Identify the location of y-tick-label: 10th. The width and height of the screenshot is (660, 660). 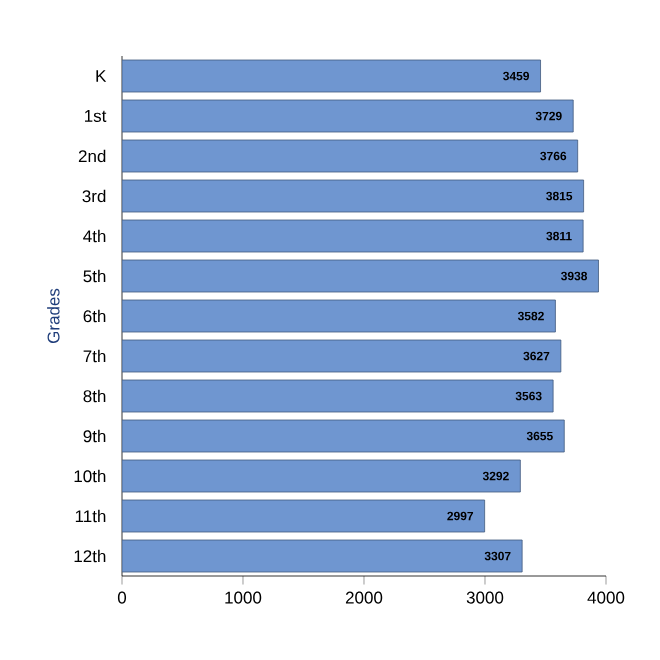
(90, 476).